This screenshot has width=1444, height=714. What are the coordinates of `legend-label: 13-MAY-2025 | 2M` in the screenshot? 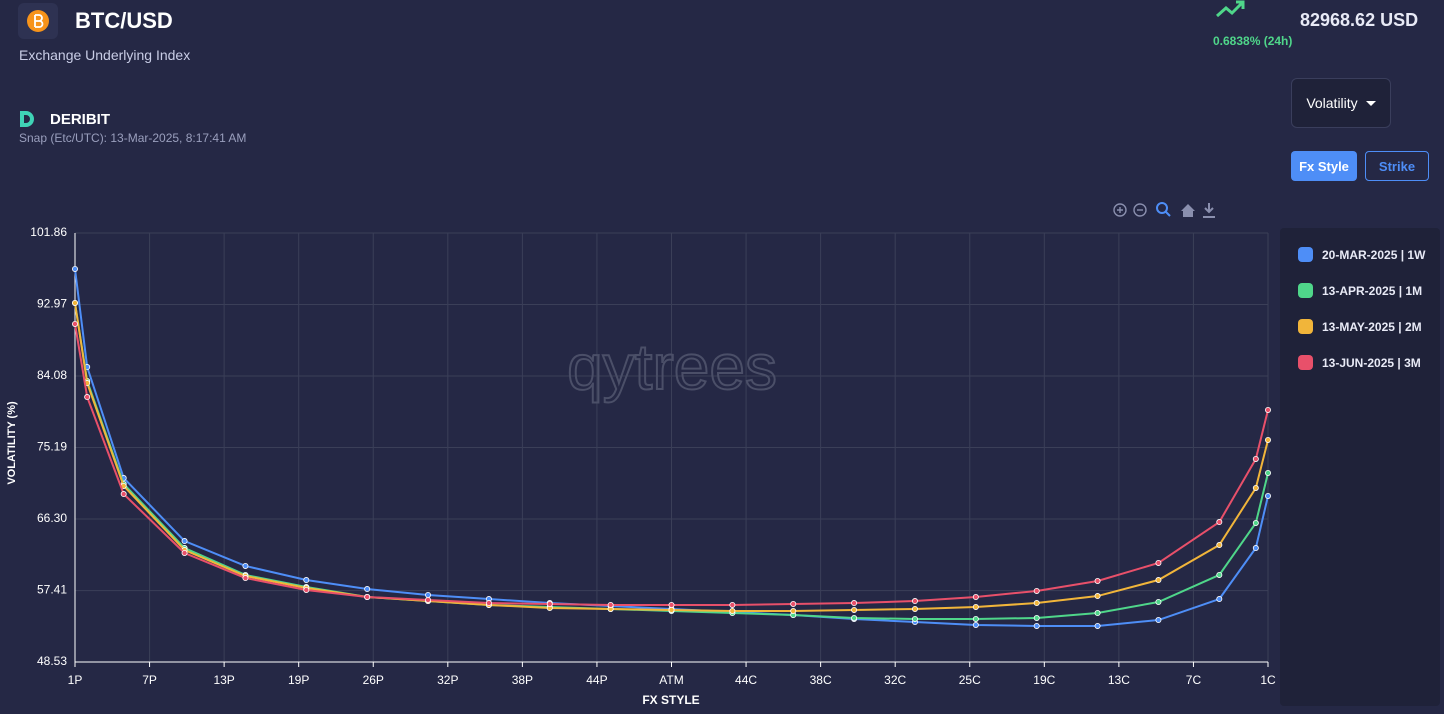 It's located at (1372, 327).